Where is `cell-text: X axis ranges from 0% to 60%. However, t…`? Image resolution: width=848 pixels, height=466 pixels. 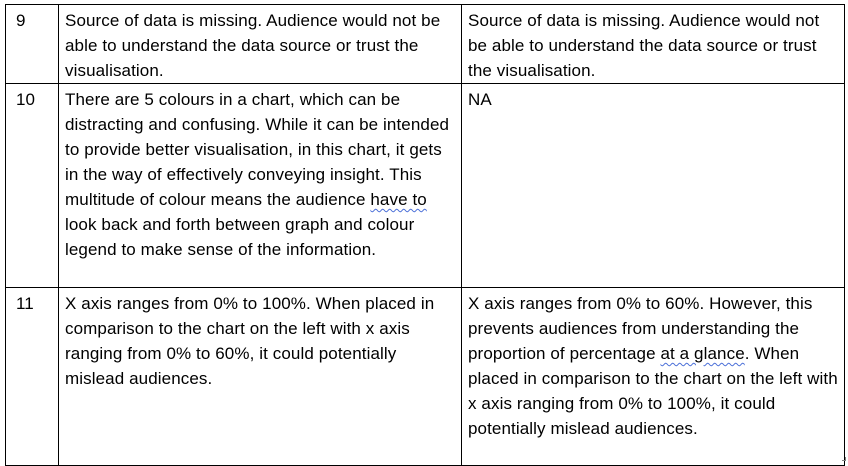 cell-text: X axis ranges from 0% to 60%. However, t… is located at coordinates (640, 328).